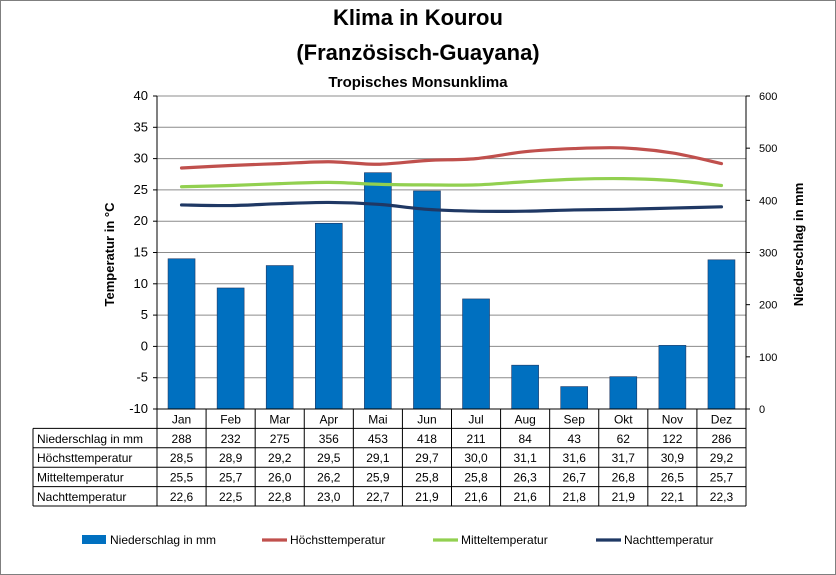  I want to click on data-label-Höchsttemperatur-Jun: 29,7, so click(427, 458).